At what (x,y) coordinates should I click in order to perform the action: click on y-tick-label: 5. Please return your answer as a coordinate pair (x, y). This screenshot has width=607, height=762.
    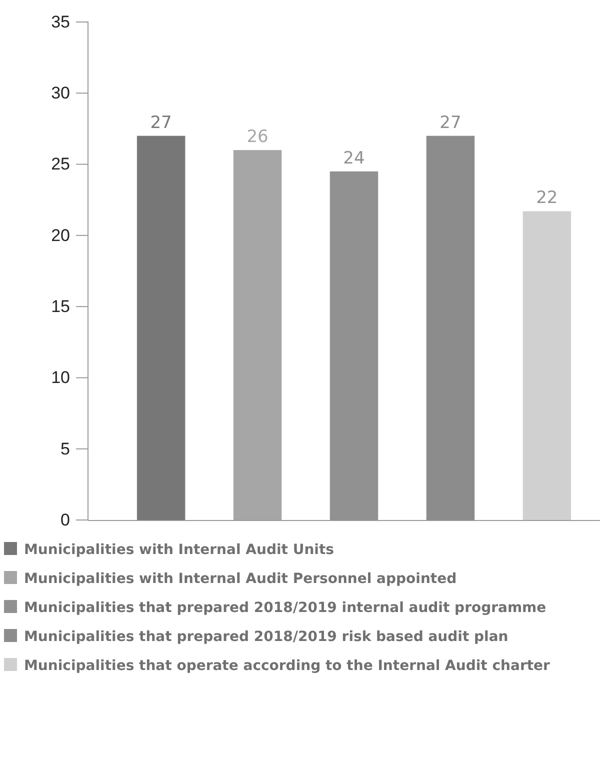
    Looking at the image, I should click on (65, 448).